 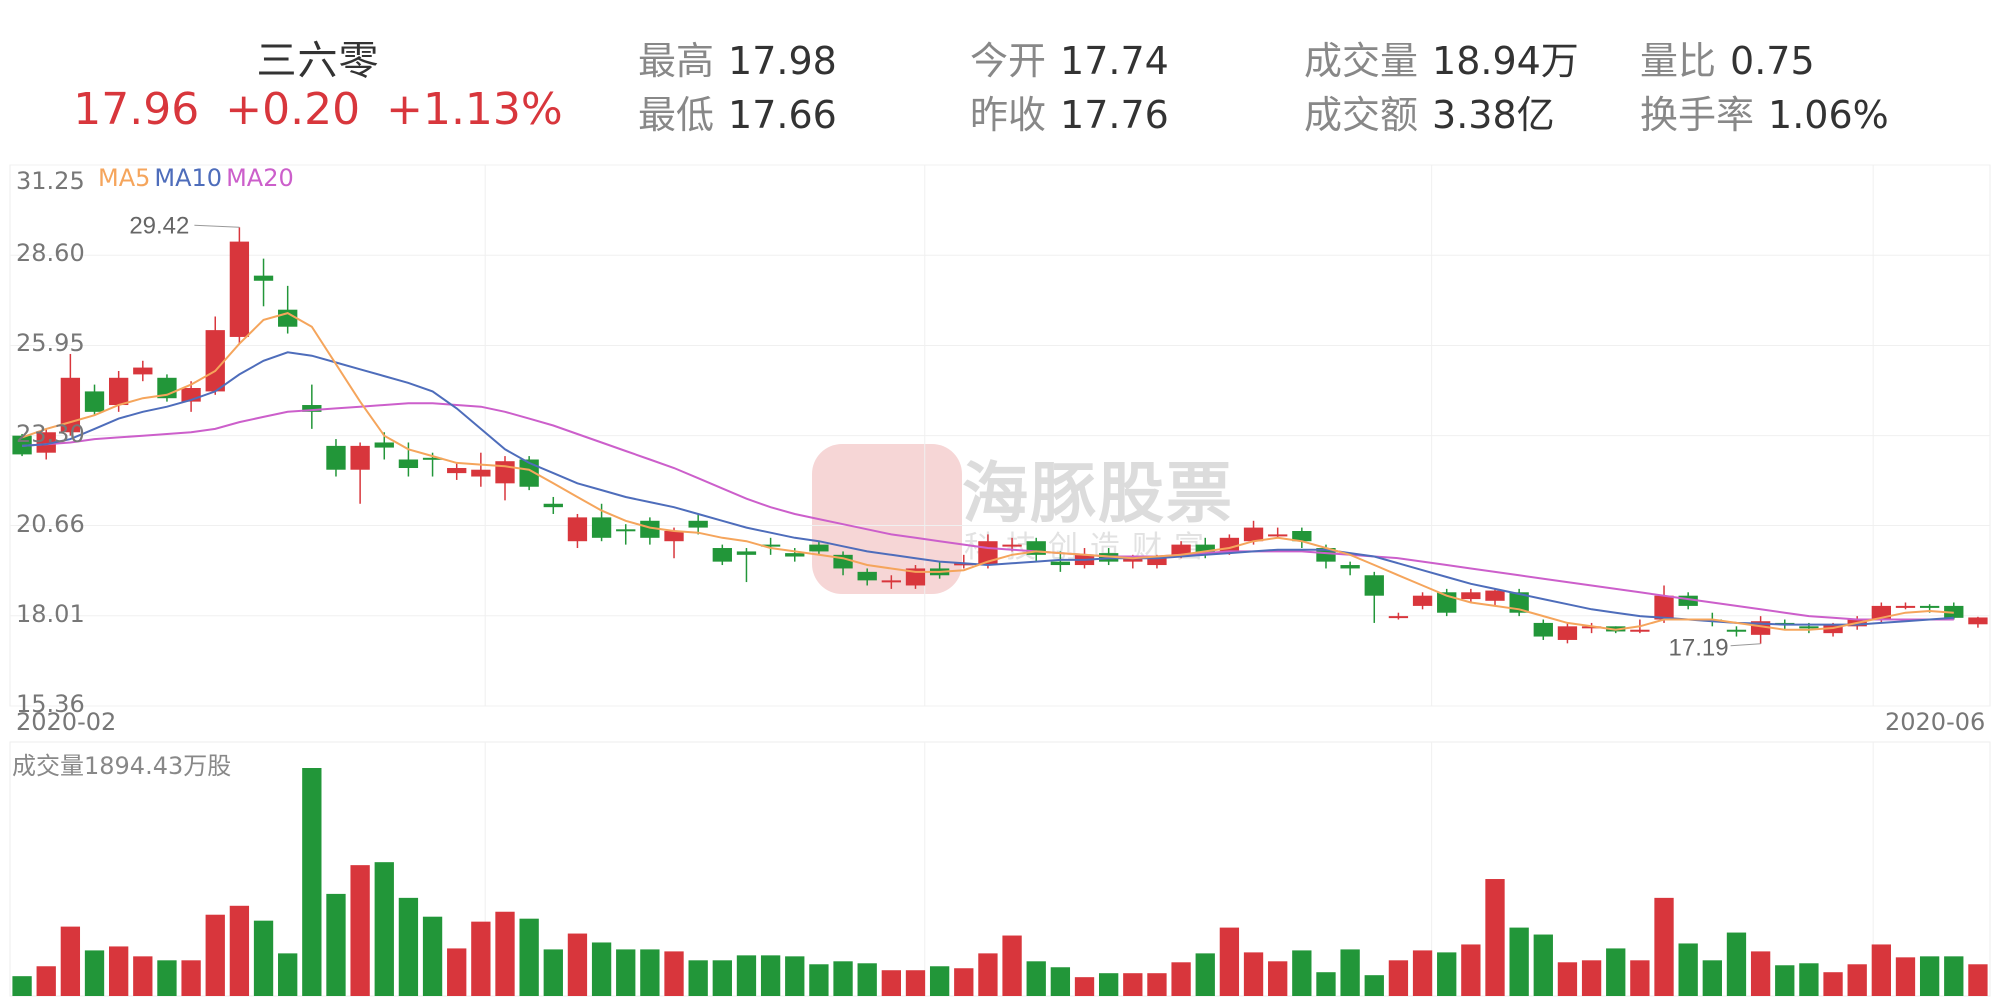 What do you see at coordinates (1429, 111) in the screenshot?
I see `stat-turnover-amount: 成交额 3.38亿` at bounding box center [1429, 111].